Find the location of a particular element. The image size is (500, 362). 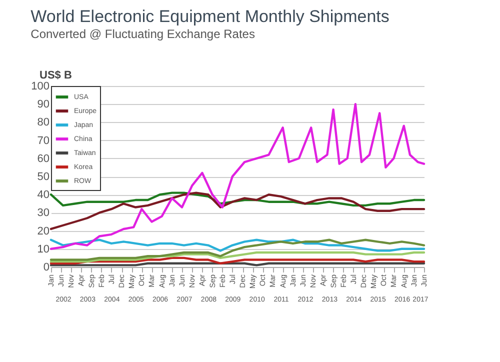

y-tick-label: 50 is located at coordinates (43, 177).